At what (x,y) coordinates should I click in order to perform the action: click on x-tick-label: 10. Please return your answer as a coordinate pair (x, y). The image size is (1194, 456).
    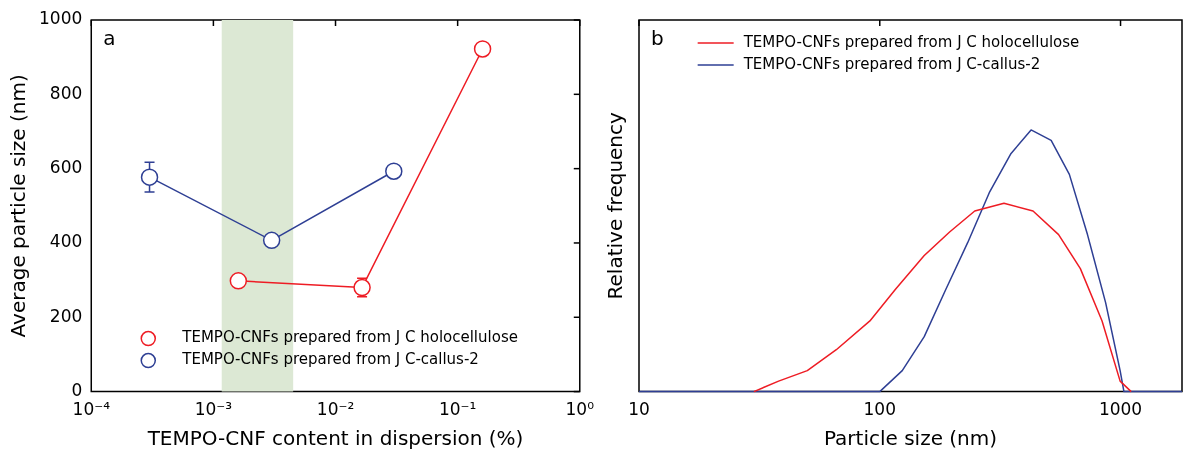
    Looking at the image, I should click on (639, 409).